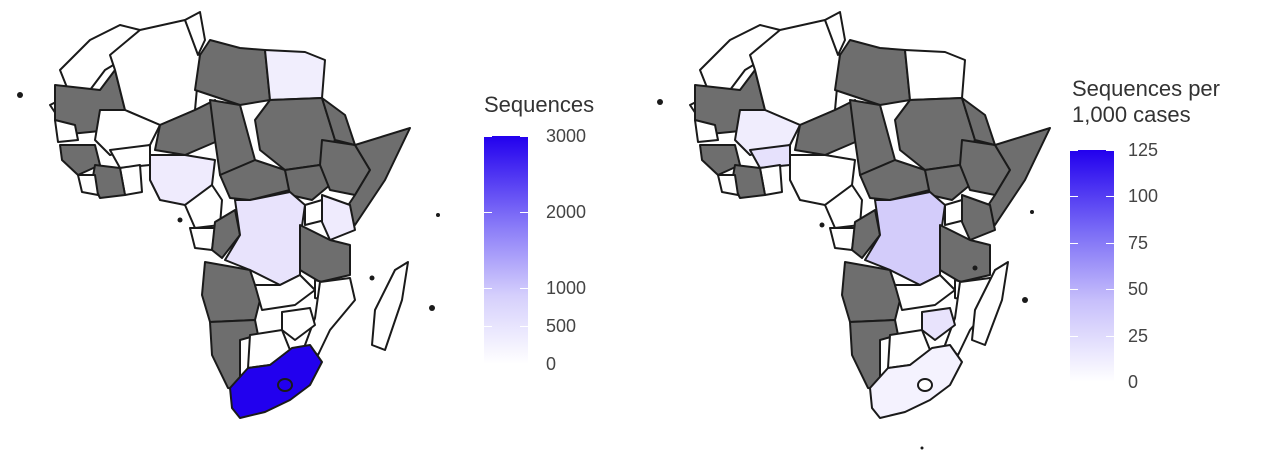 This screenshot has width=1280, height=466. I want to click on legend-tick-label: 3000, so click(566, 136).